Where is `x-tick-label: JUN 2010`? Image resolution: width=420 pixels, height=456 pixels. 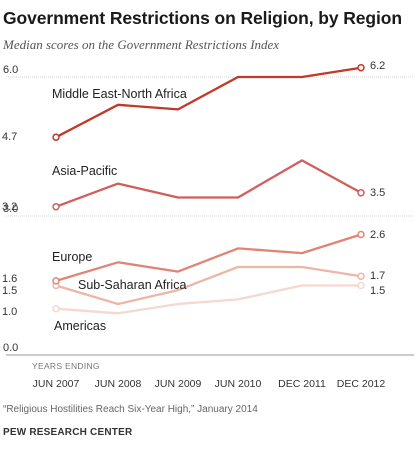 x-tick-label: JUN 2010 is located at coordinates (238, 384).